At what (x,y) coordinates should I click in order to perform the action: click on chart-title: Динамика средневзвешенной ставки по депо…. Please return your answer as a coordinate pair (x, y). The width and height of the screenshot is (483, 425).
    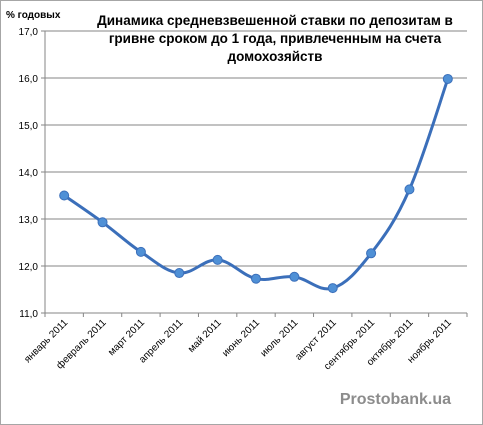
    Looking at the image, I should click on (275, 38).